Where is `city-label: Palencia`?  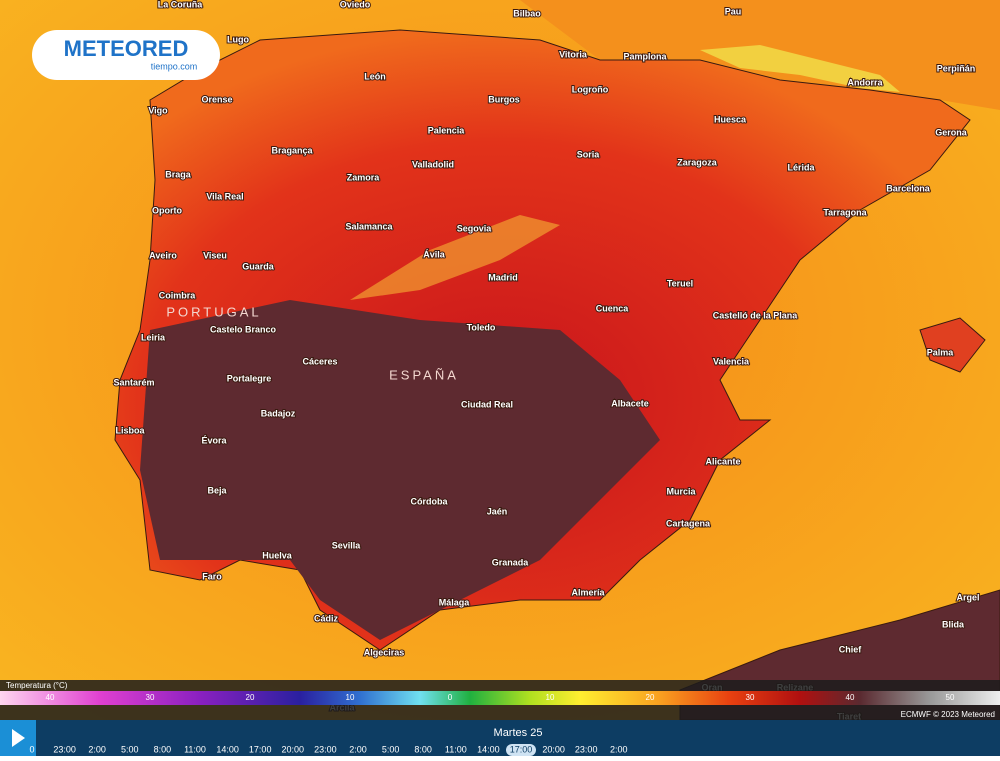 city-label: Palencia is located at coordinates (447, 130).